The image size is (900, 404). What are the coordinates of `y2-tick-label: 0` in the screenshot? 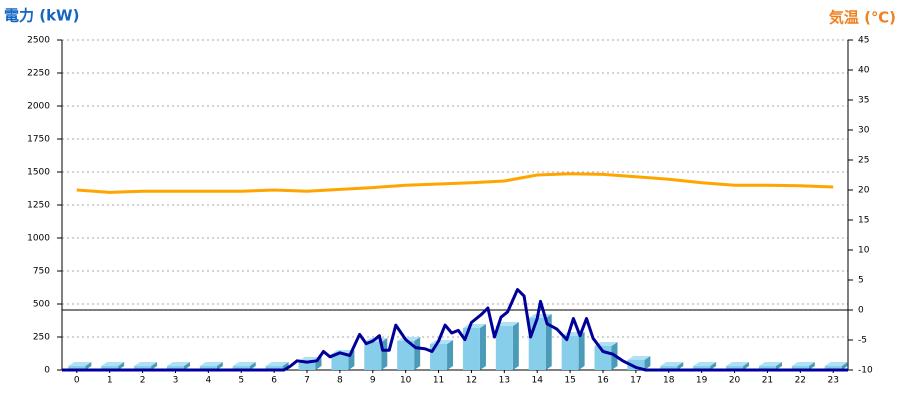 It's located at (861, 311).